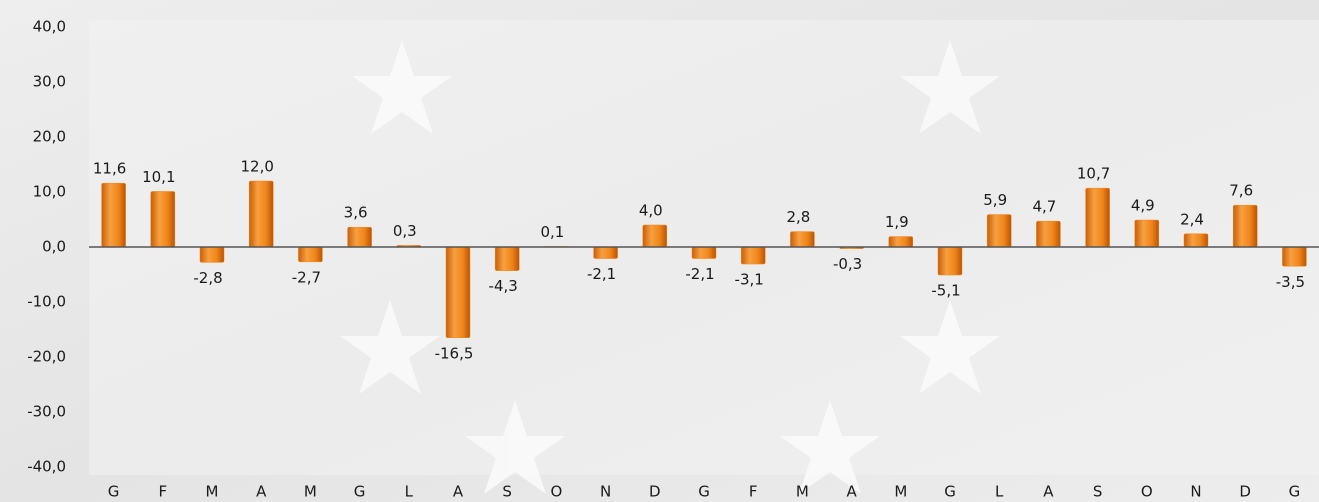 The width and height of the screenshot is (1319, 502). I want to click on y-tick-label: 10,0, so click(49, 192).